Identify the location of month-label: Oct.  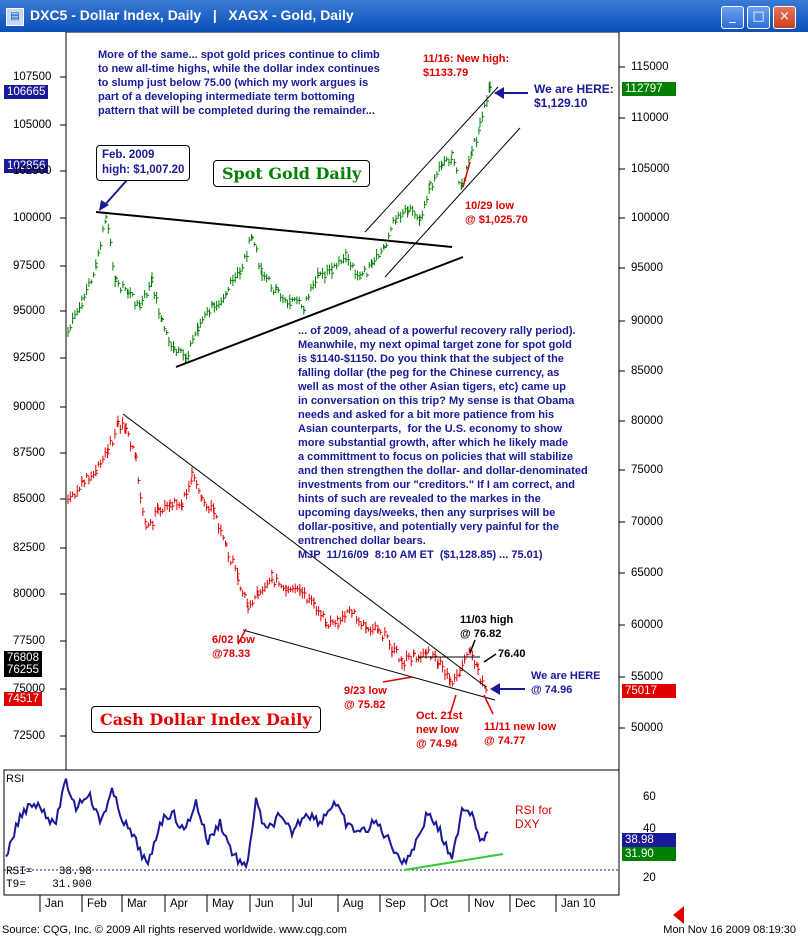
(439, 904).